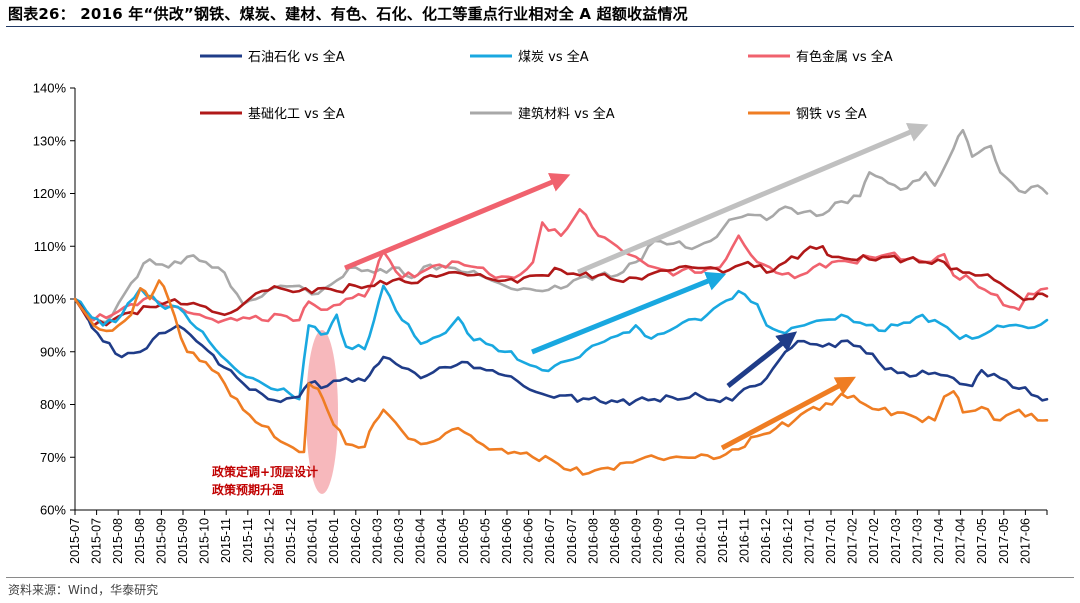  I want to click on legend-label: 煤炭 vs 全A, so click(553, 57).